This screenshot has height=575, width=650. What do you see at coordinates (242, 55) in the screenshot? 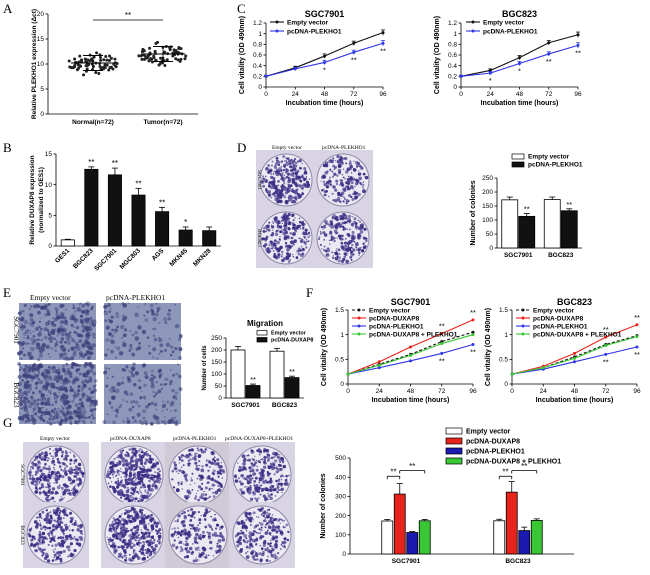
I see `C1-y-label: Cell vitality (OD 490nm)` at bounding box center [242, 55].